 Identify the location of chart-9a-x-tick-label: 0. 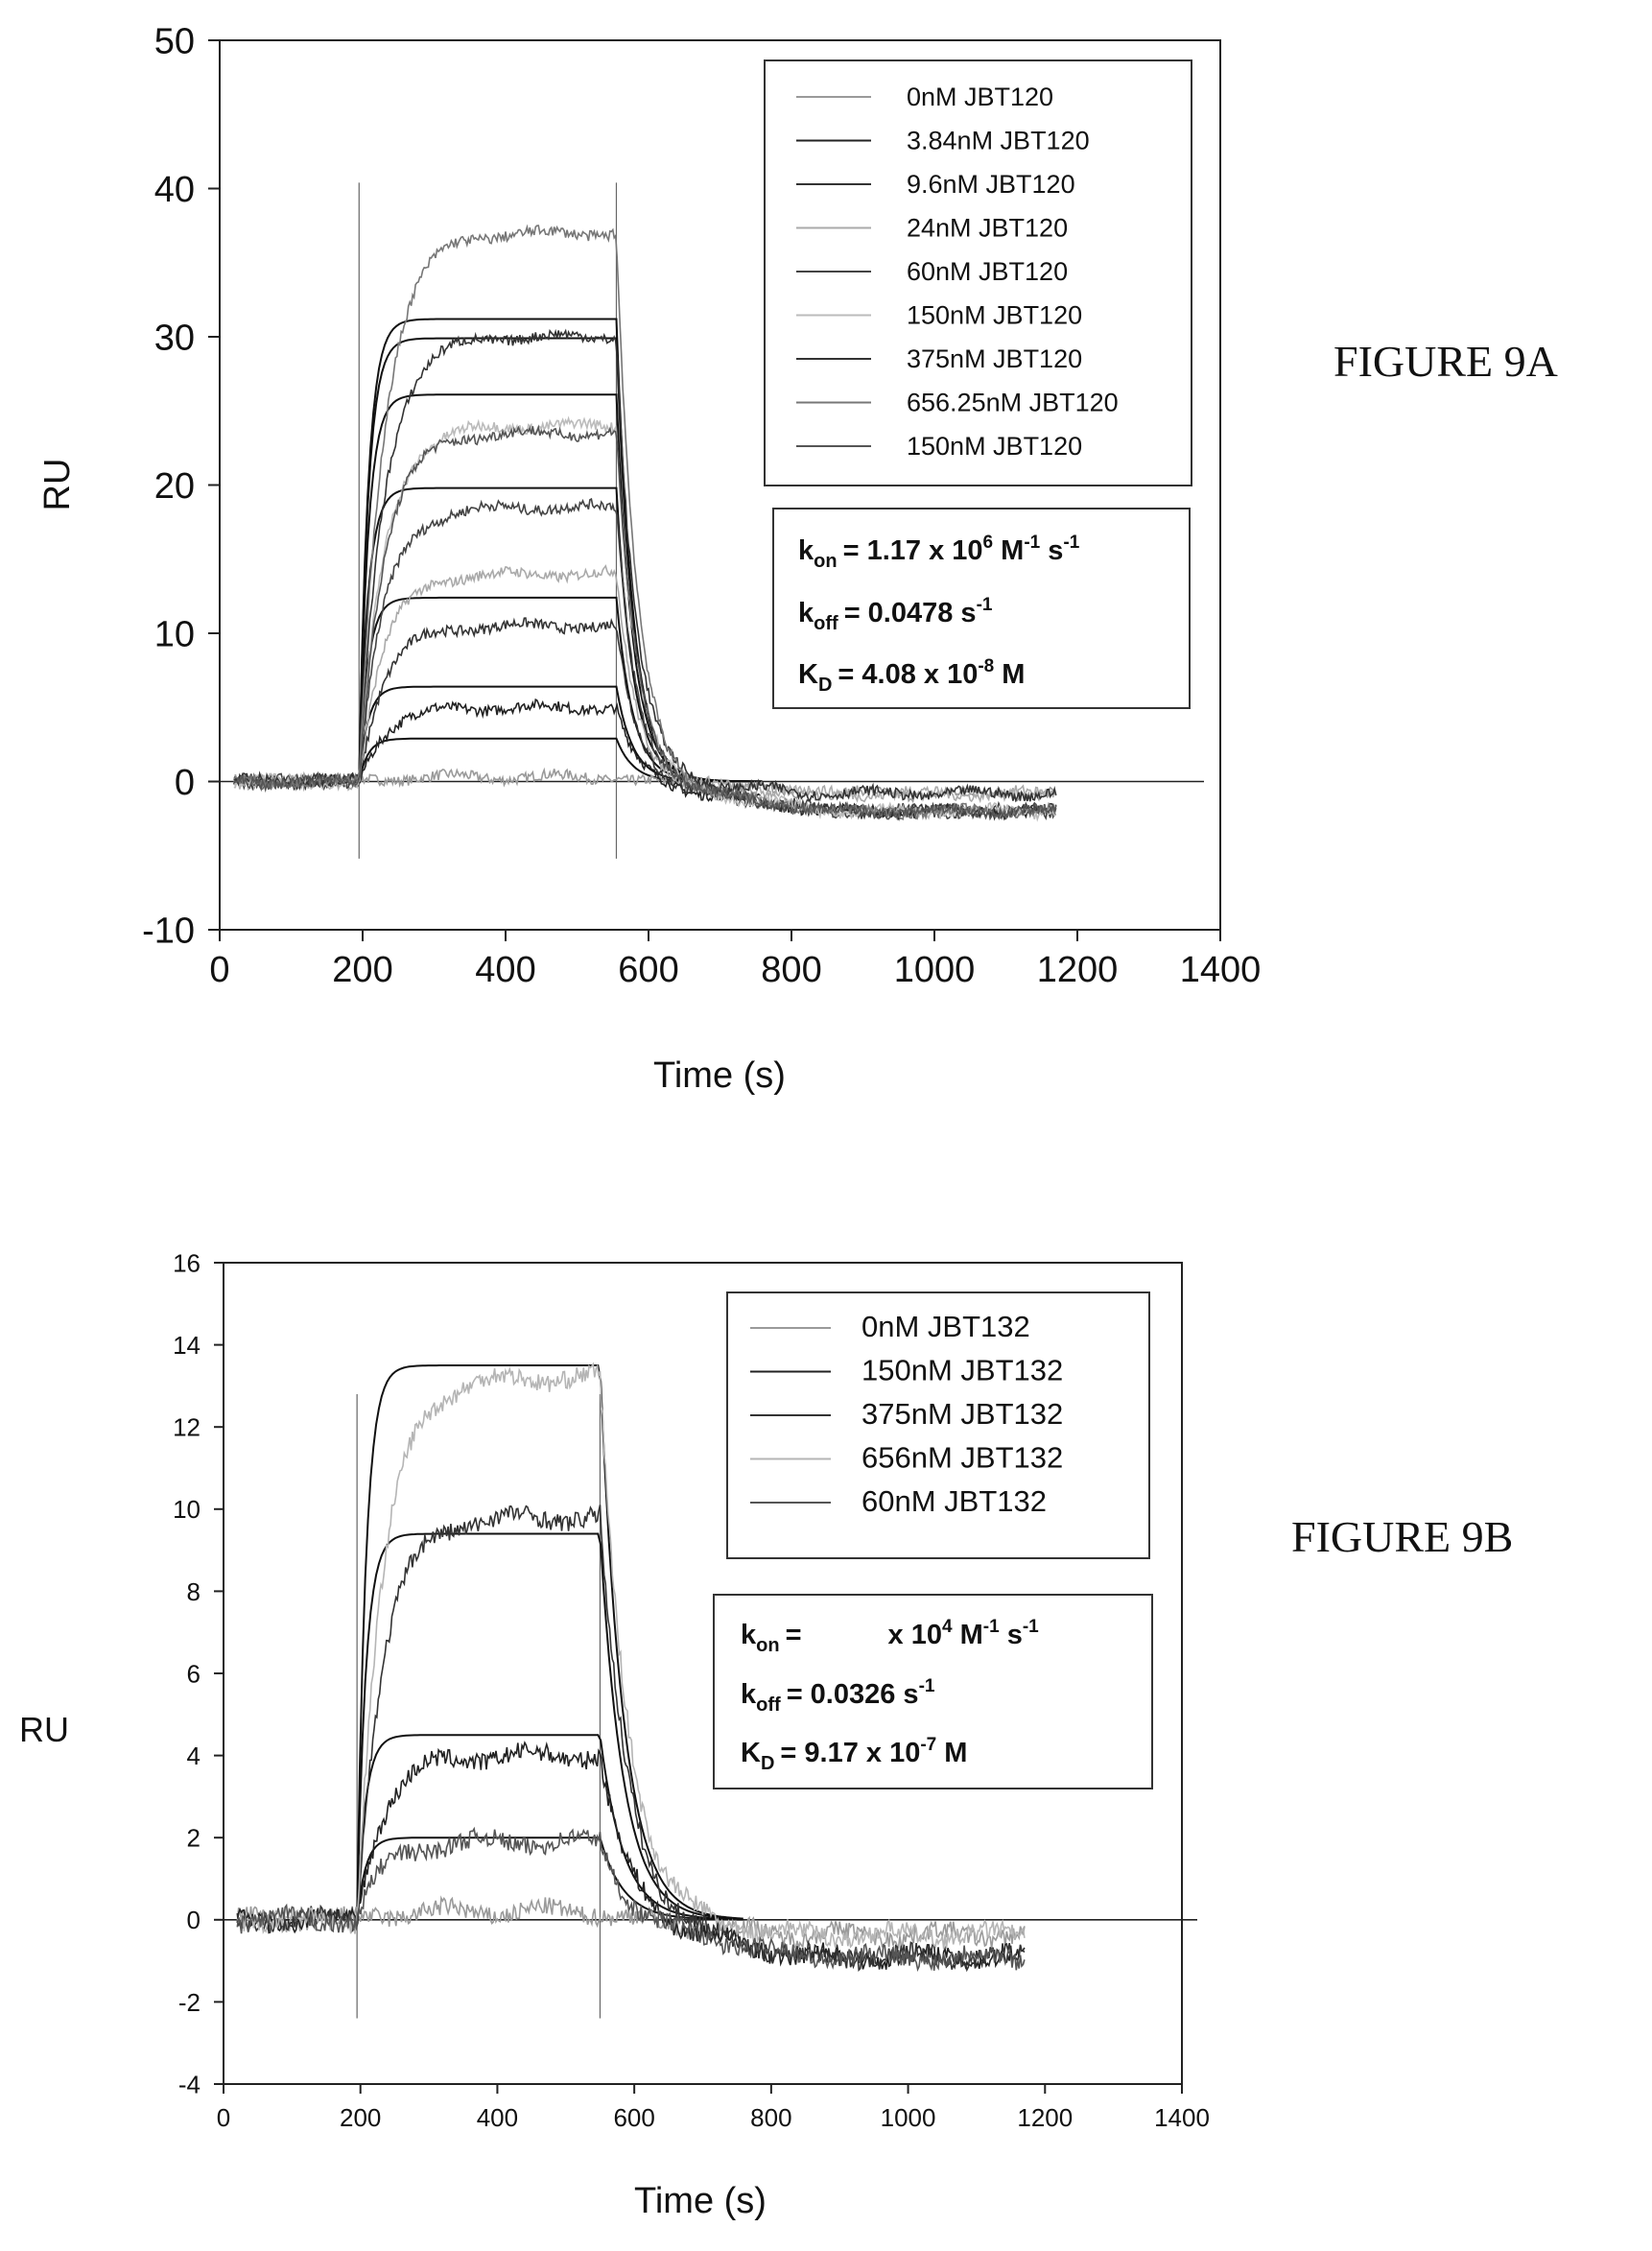
(219, 970).